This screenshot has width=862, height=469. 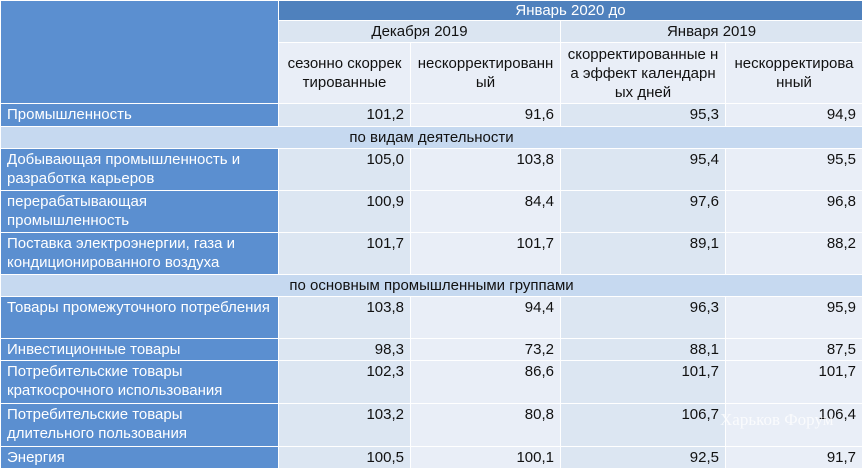 I want to click on value-cell: 91,6, so click(x=486, y=115).